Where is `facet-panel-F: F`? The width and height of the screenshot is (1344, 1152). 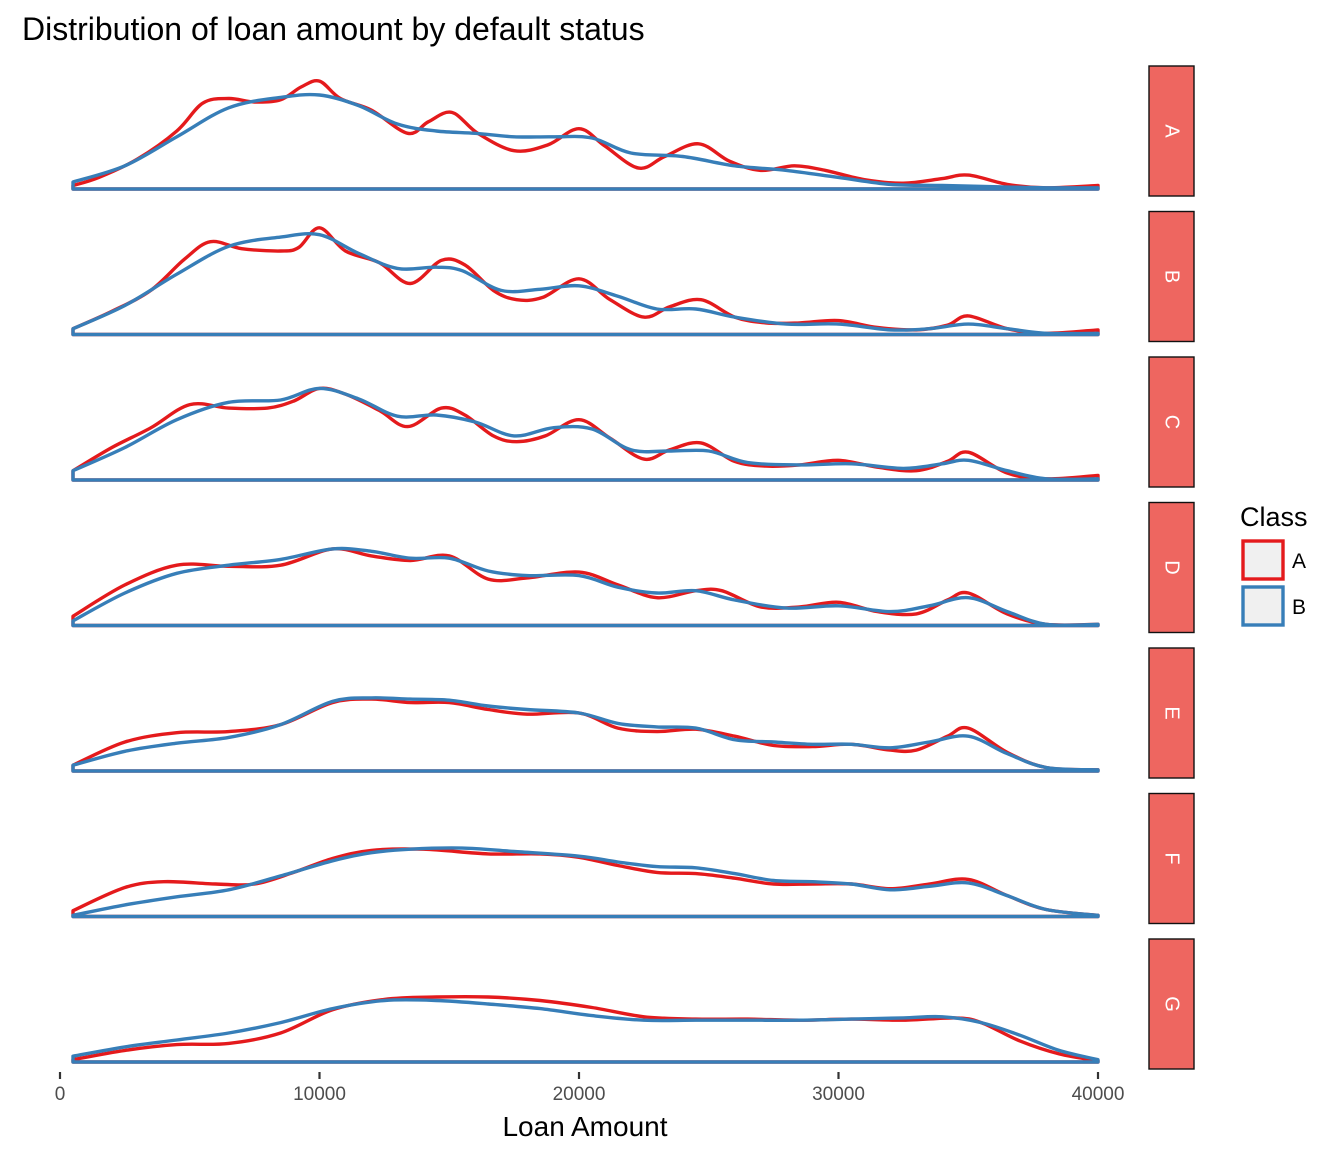 facet-panel-F: F is located at coordinates (633, 858).